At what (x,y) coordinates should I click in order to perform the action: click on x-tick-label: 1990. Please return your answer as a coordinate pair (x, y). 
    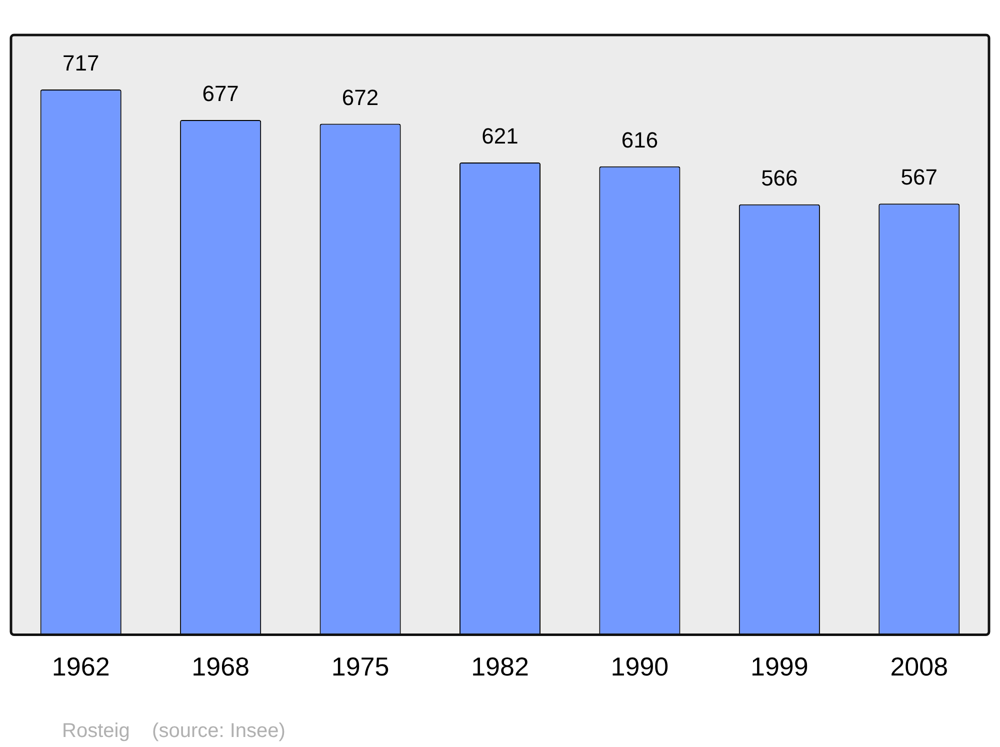
    Looking at the image, I should click on (639, 667).